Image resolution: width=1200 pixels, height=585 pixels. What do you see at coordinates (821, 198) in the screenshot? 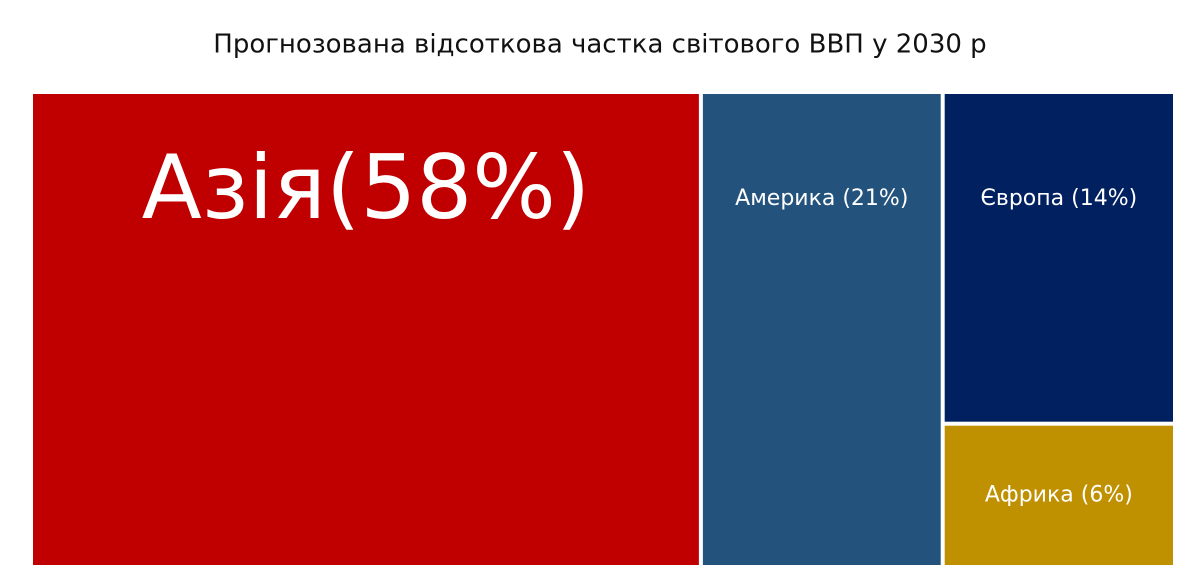
I see `tile-label: Америка (21%)` at bounding box center [821, 198].